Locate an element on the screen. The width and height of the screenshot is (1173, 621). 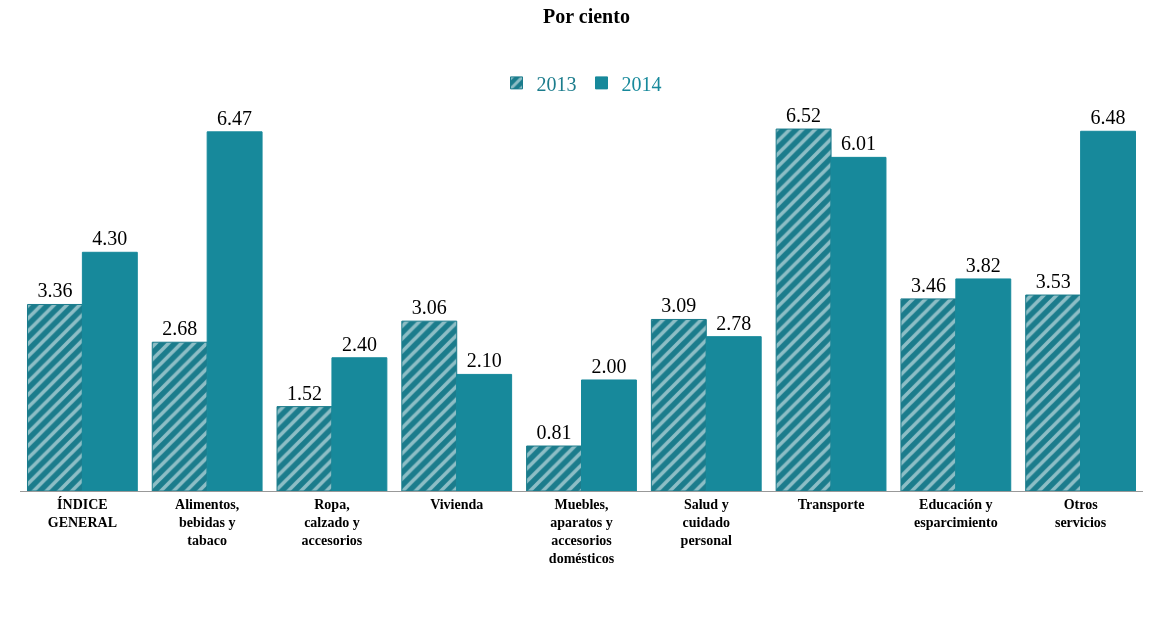
data-label: 4.30 is located at coordinates (110, 238).